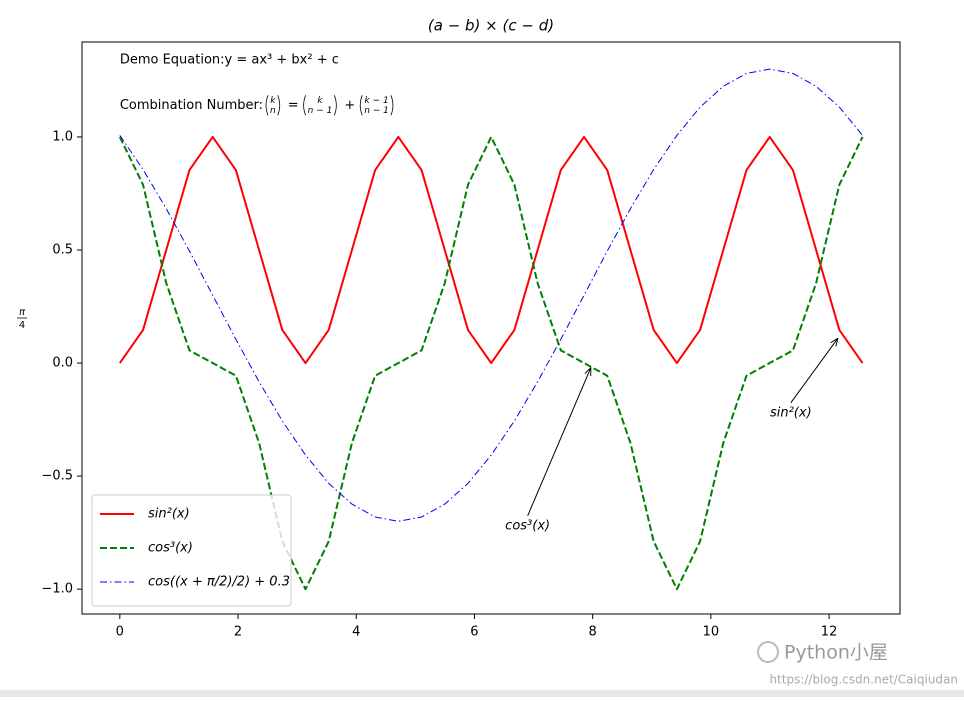  I want to click on y-tick-label: −1.0, so click(57, 589).